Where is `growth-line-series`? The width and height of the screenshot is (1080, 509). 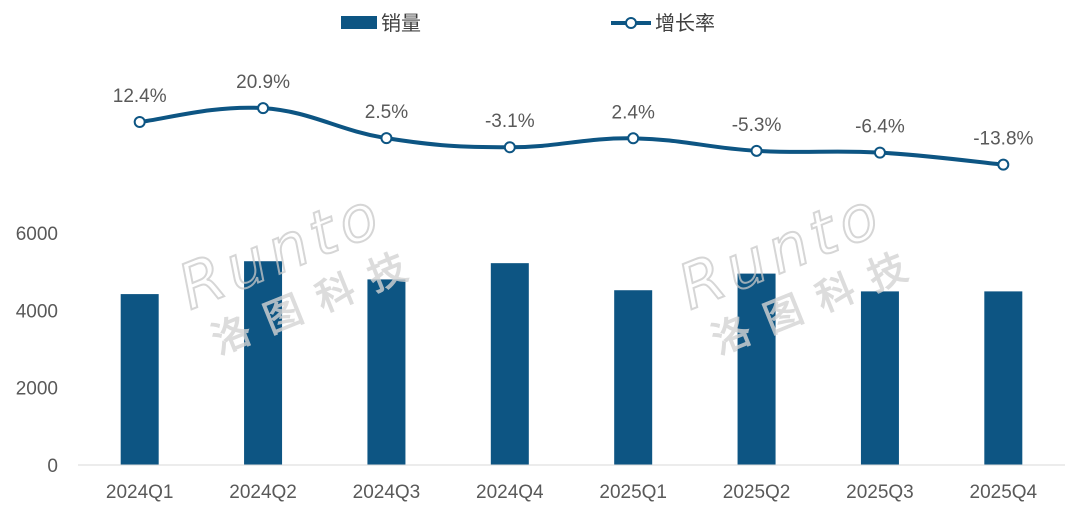
growth-line-series is located at coordinates (571, 136).